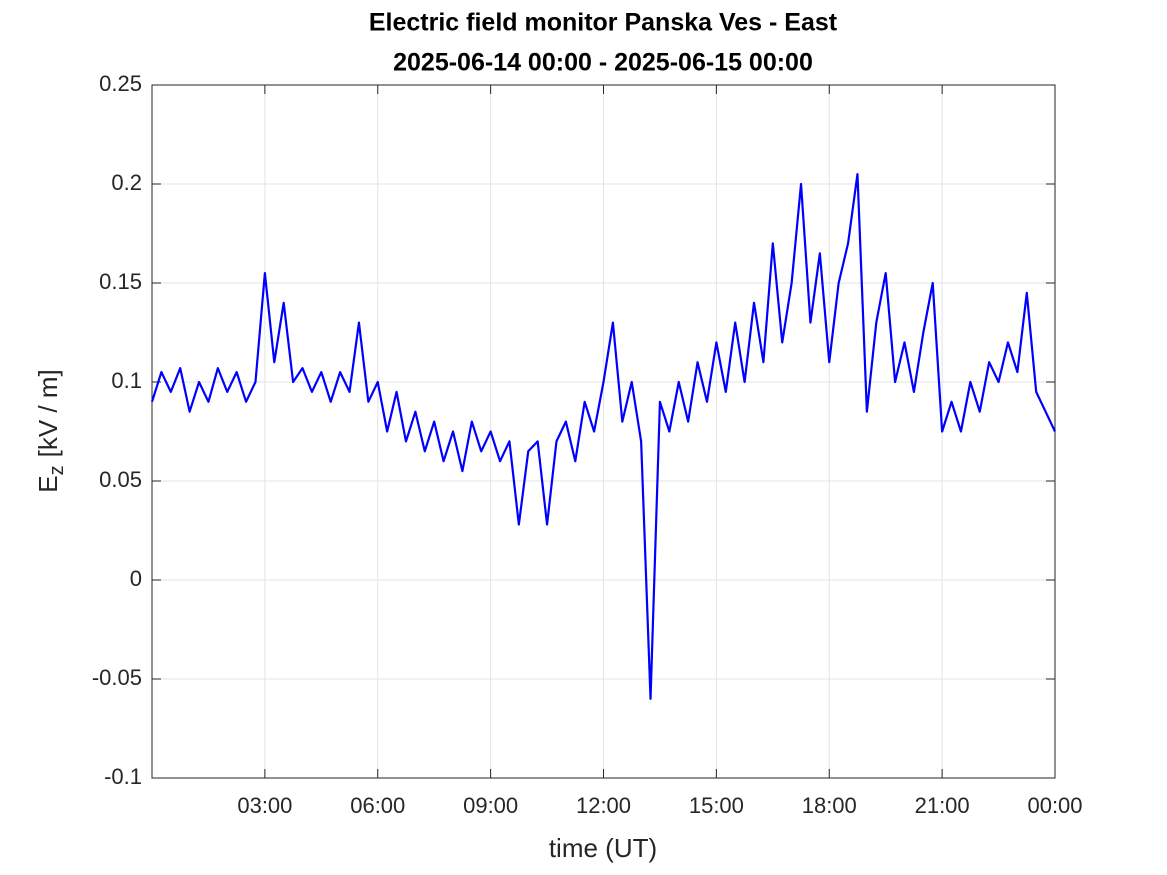 The image size is (1167, 875). Describe the element at coordinates (603, 805) in the screenshot. I see `x-tick-label: 12:00` at that location.